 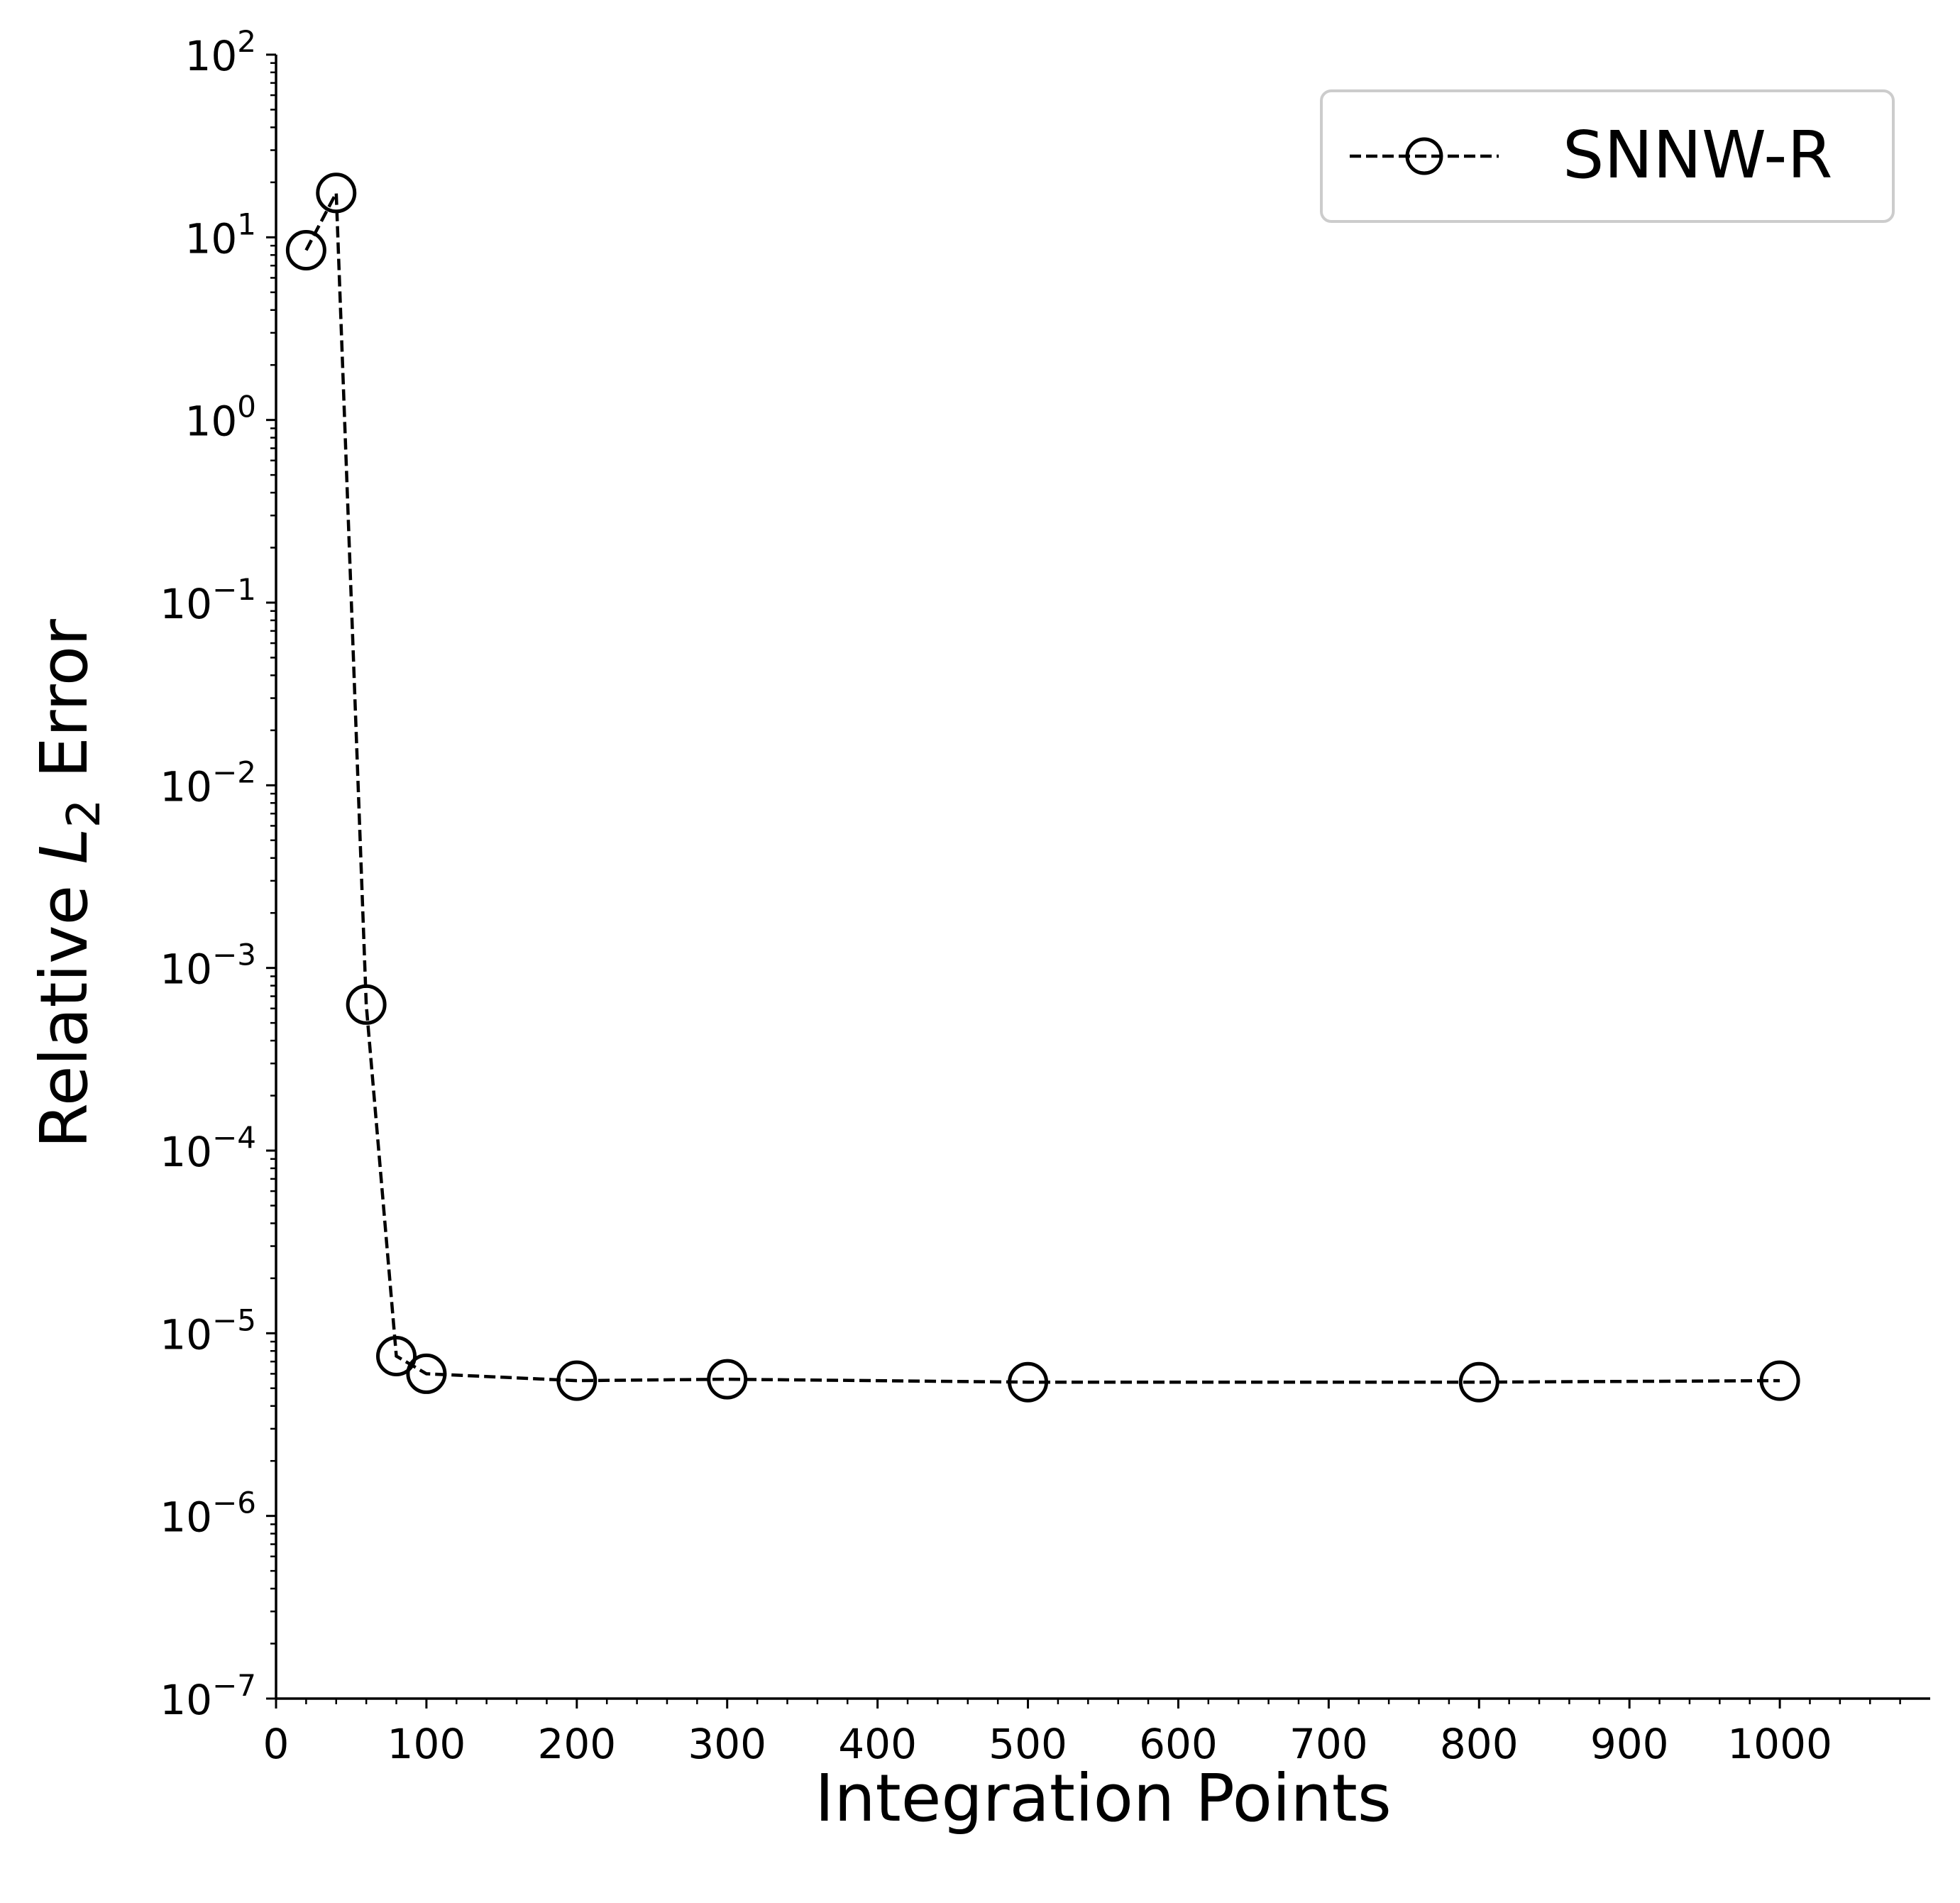 What do you see at coordinates (1178, 1744) in the screenshot?
I see `x-tick-label: 600` at bounding box center [1178, 1744].